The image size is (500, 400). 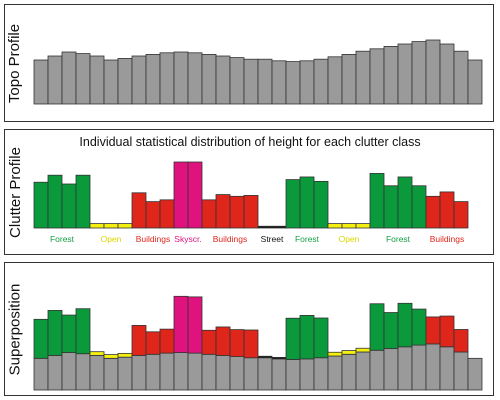 What do you see at coordinates (272, 239) in the screenshot?
I see `clutter-segment-label: Street` at bounding box center [272, 239].